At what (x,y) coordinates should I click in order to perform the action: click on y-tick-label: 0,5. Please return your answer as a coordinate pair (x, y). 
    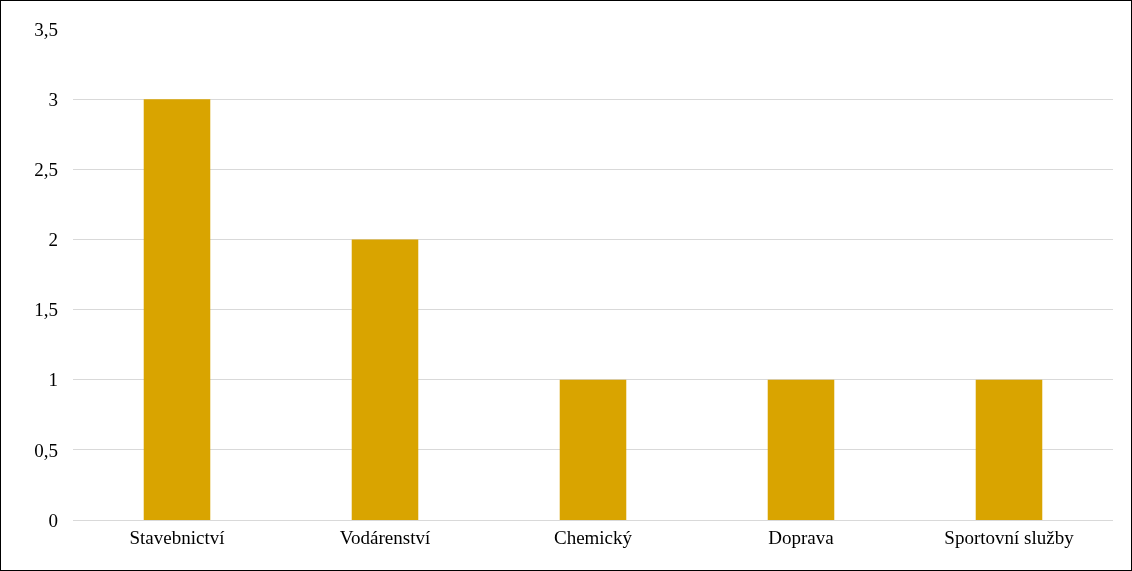
    Looking at the image, I should click on (46, 450).